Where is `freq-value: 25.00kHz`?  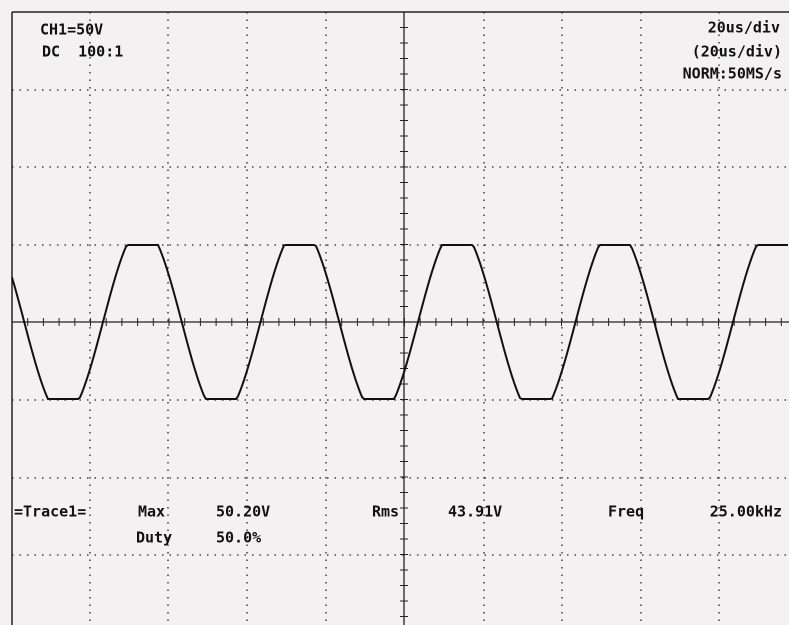 freq-value: 25.00kHz is located at coordinates (746, 512).